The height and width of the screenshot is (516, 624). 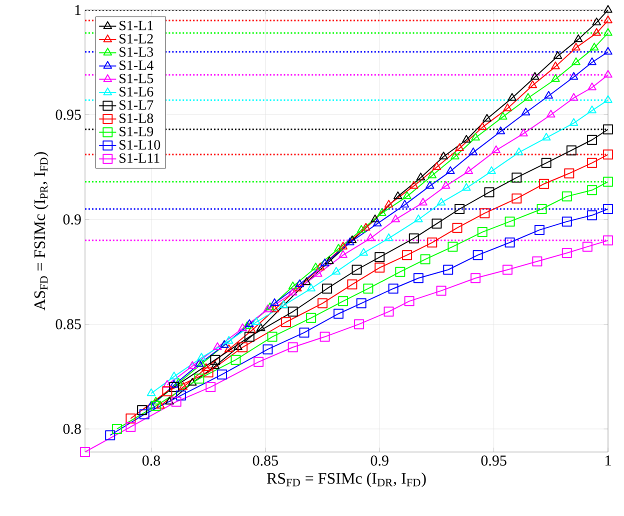 I want to click on y-tick-label: 0.95, so click(x=68, y=115).